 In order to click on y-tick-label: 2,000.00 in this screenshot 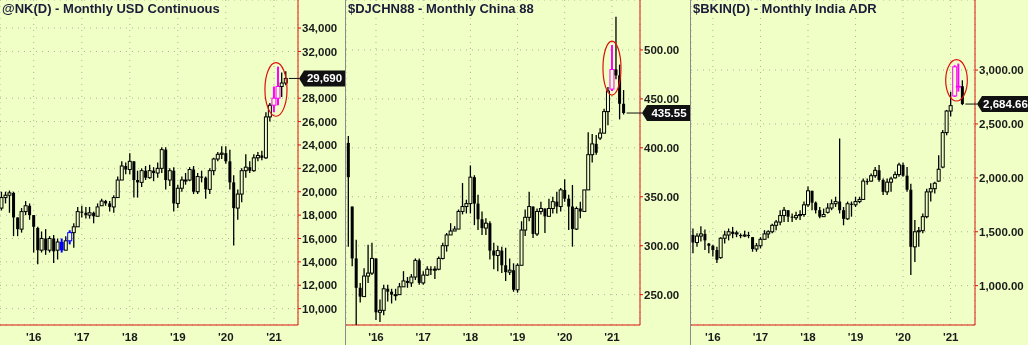, I will do `click(1001, 177)`.